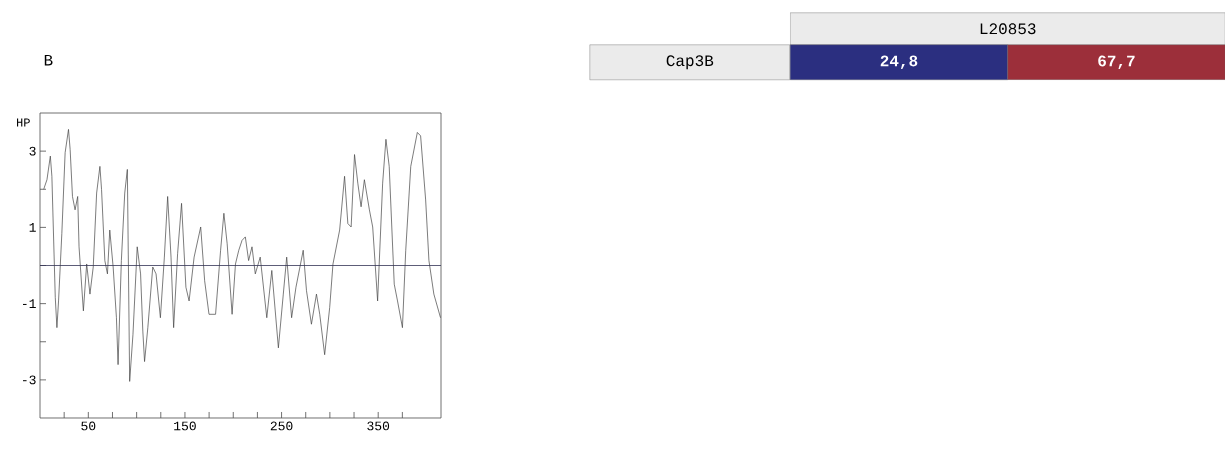 This screenshot has height=450, width=1225. Describe the element at coordinates (1116, 62) in the screenshot. I see `category-label: 67,7` at that location.